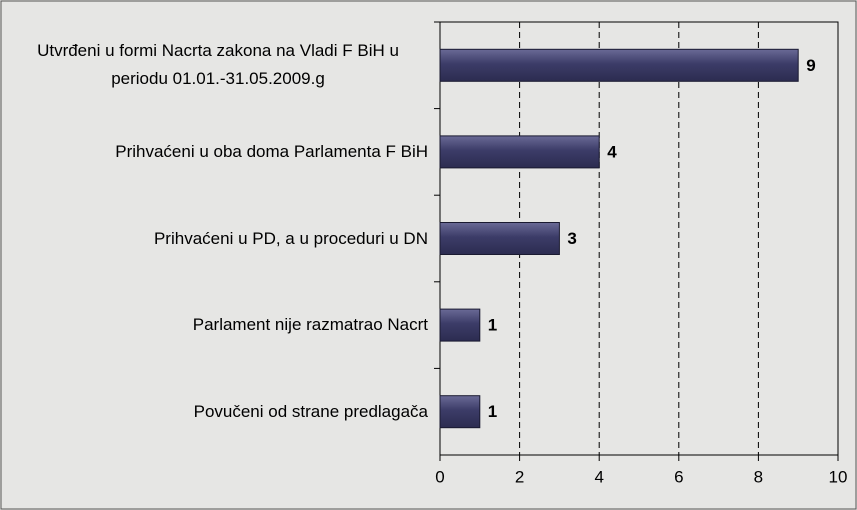  Describe the element at coordinates (810, 65) in the screenshot. I see `data-label: 9` at that location.